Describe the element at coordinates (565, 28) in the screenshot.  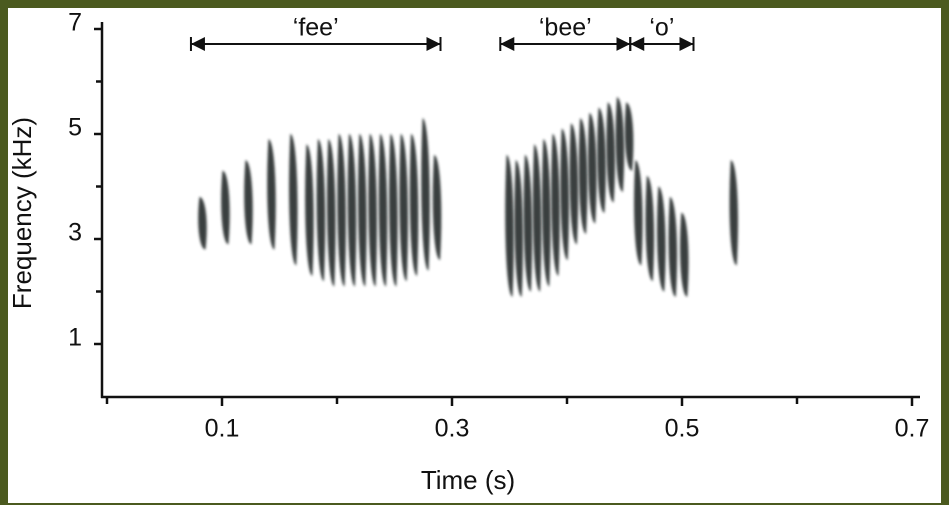
I see `segment-label: ‘bee’` at that location.